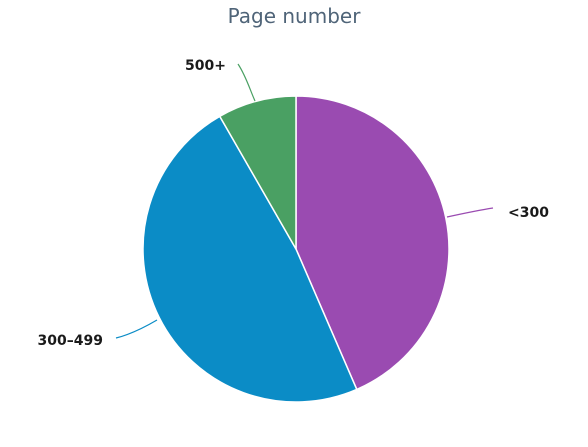 The width and height of the screenshot is (588, 447). I want to click on slice-label: <300, so click(528, 213).